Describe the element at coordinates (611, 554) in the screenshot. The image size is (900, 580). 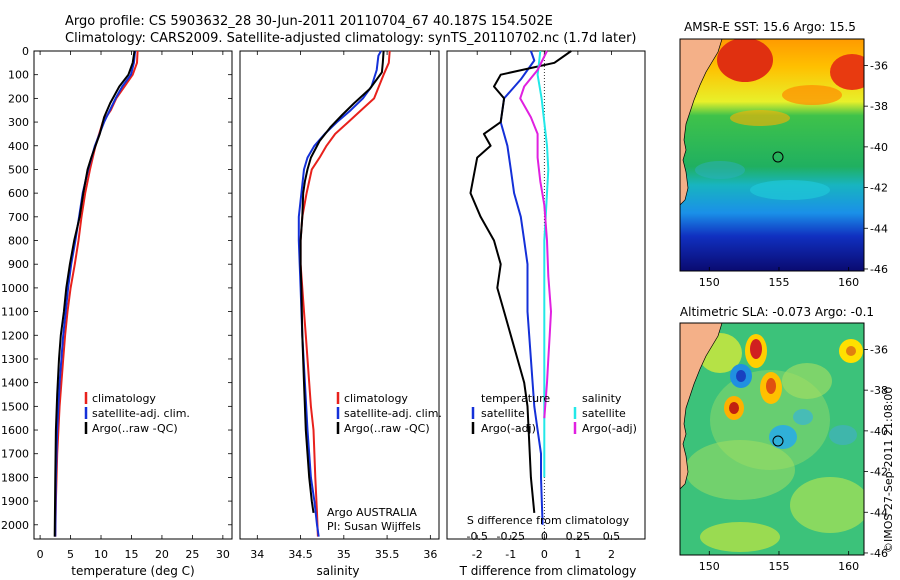
I see `x-tick-label: 2` at that location.